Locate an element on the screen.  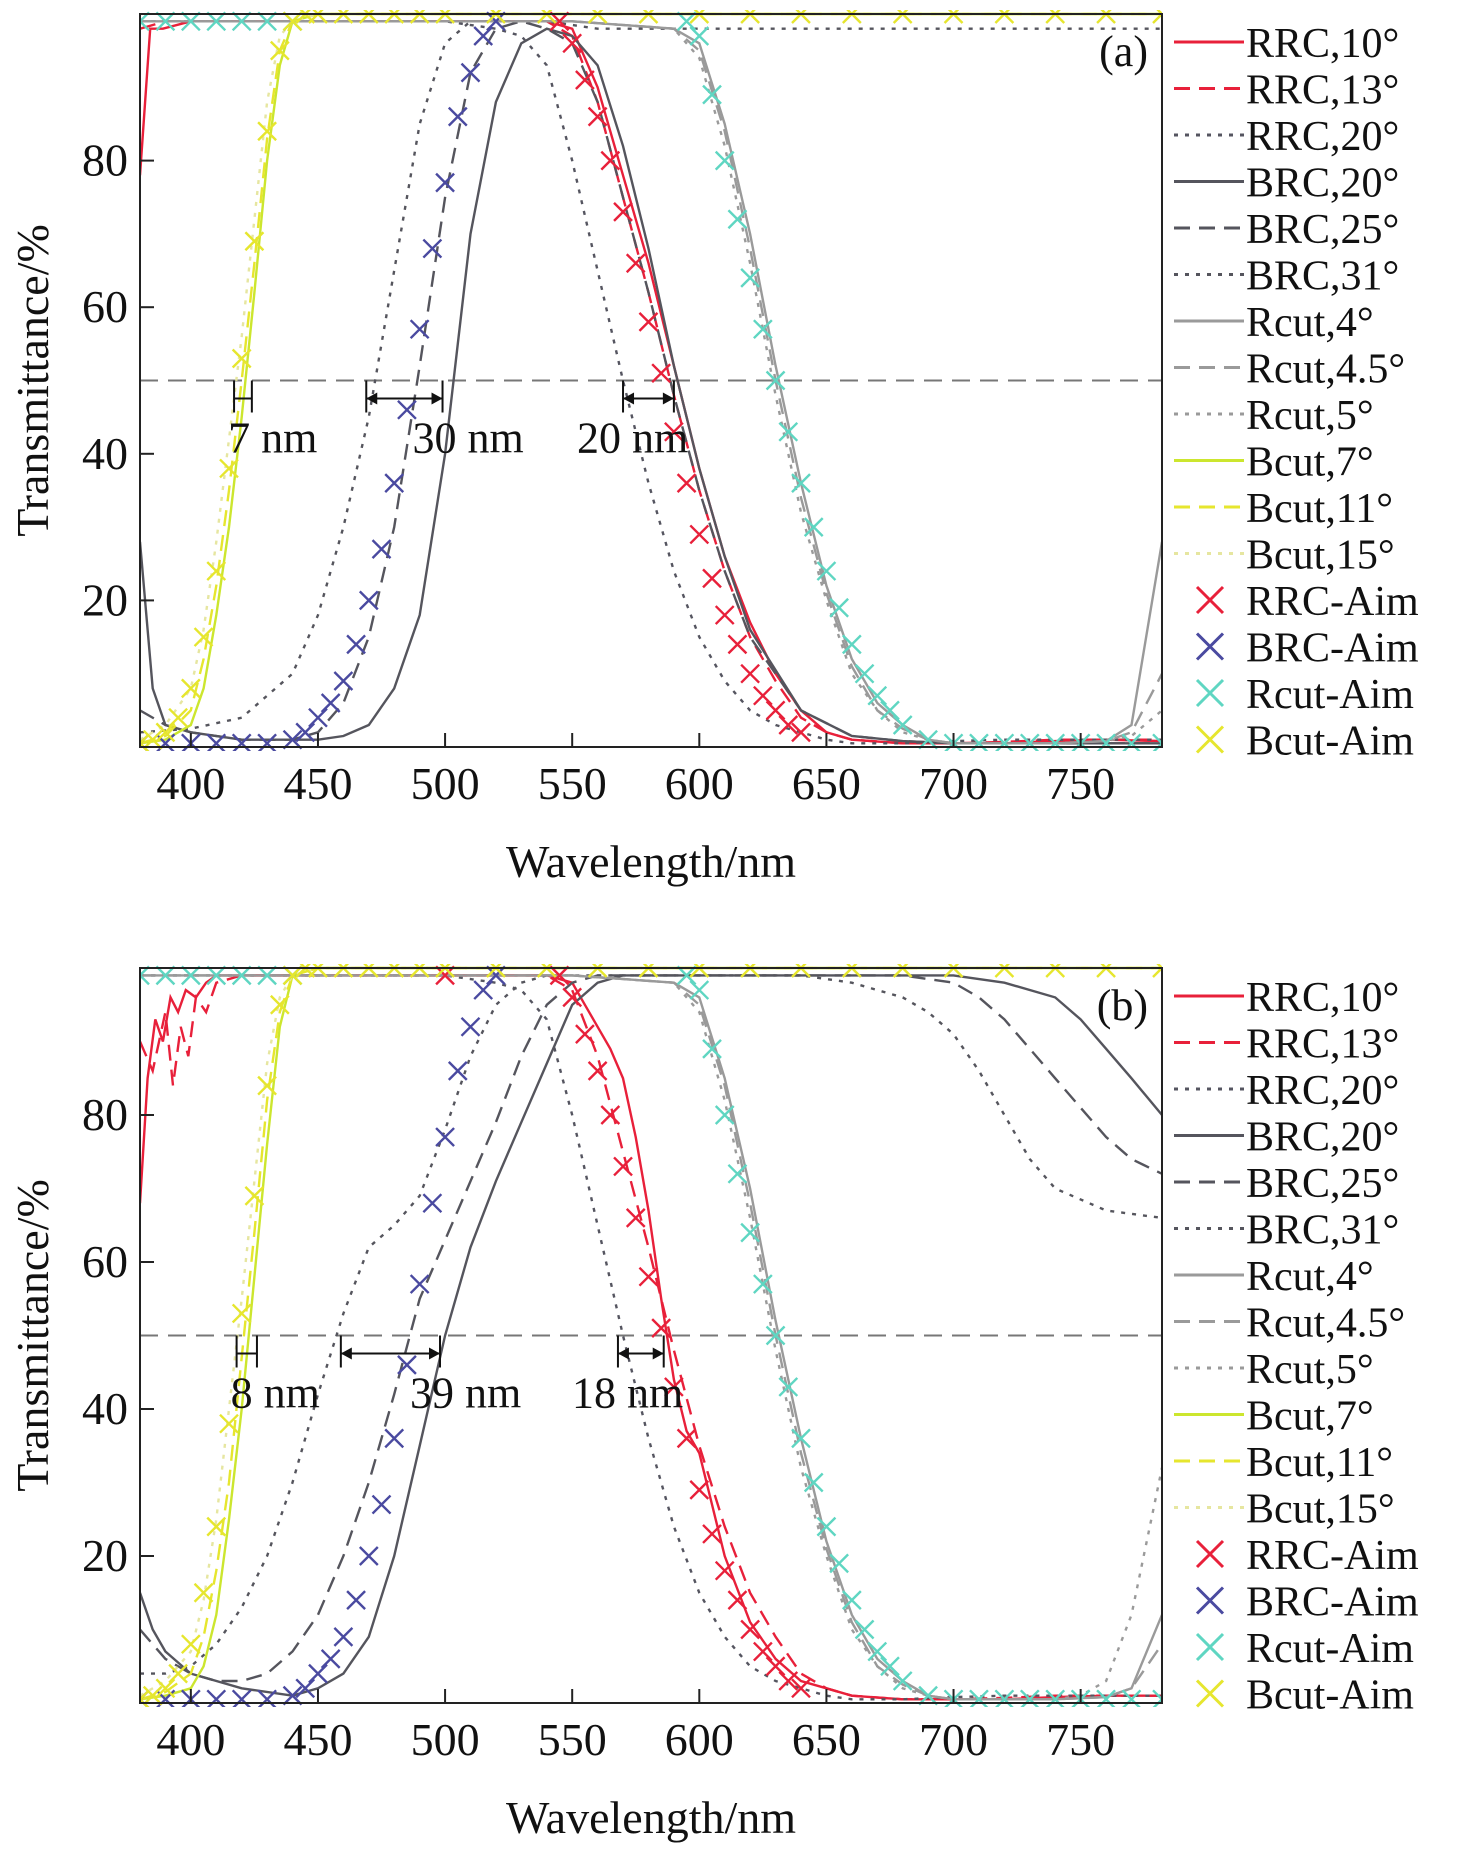
width-annotation: 7 nm is located at coordinates (272, 421).